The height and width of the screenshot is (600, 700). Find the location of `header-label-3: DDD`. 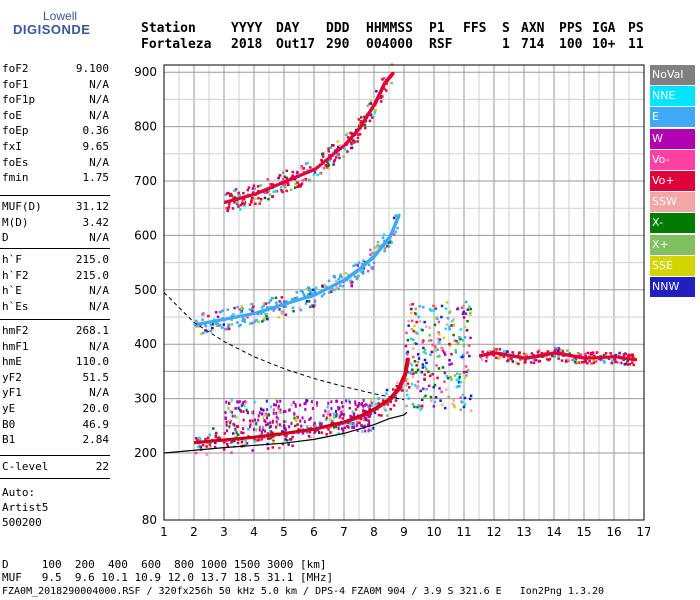

header-label-3: DDD is located at coordinates (338, 28).